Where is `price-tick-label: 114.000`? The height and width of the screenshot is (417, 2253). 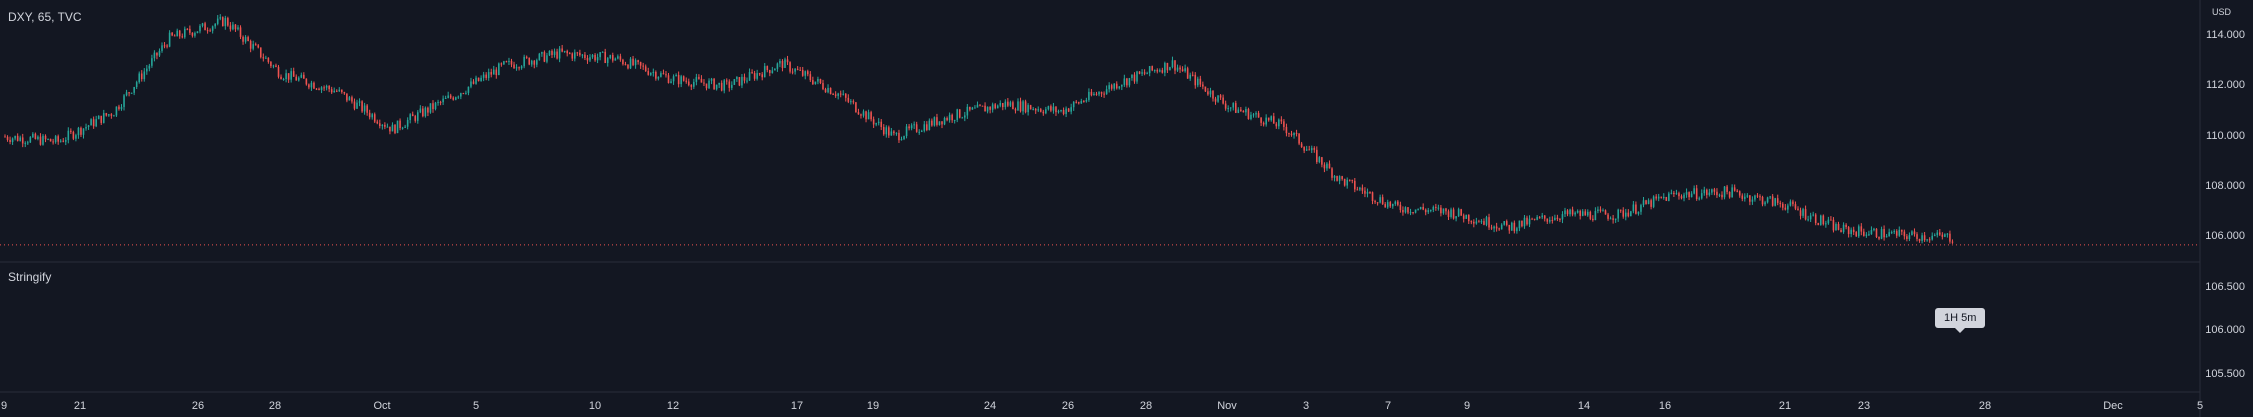
price-tick-label: 114.000 is located at coordinates (2225, 34).